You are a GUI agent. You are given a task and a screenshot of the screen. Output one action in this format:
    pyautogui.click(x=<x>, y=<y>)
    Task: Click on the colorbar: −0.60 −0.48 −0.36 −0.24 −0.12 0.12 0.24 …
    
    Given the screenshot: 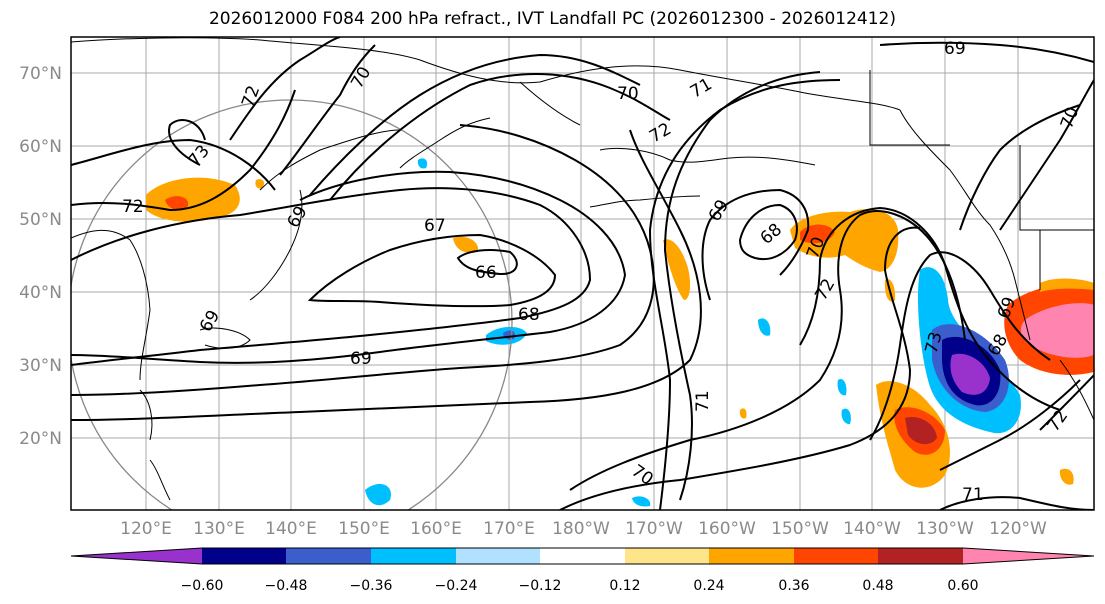 What is the action you would take?
    pyautogui.click(x=582, y=570)
    